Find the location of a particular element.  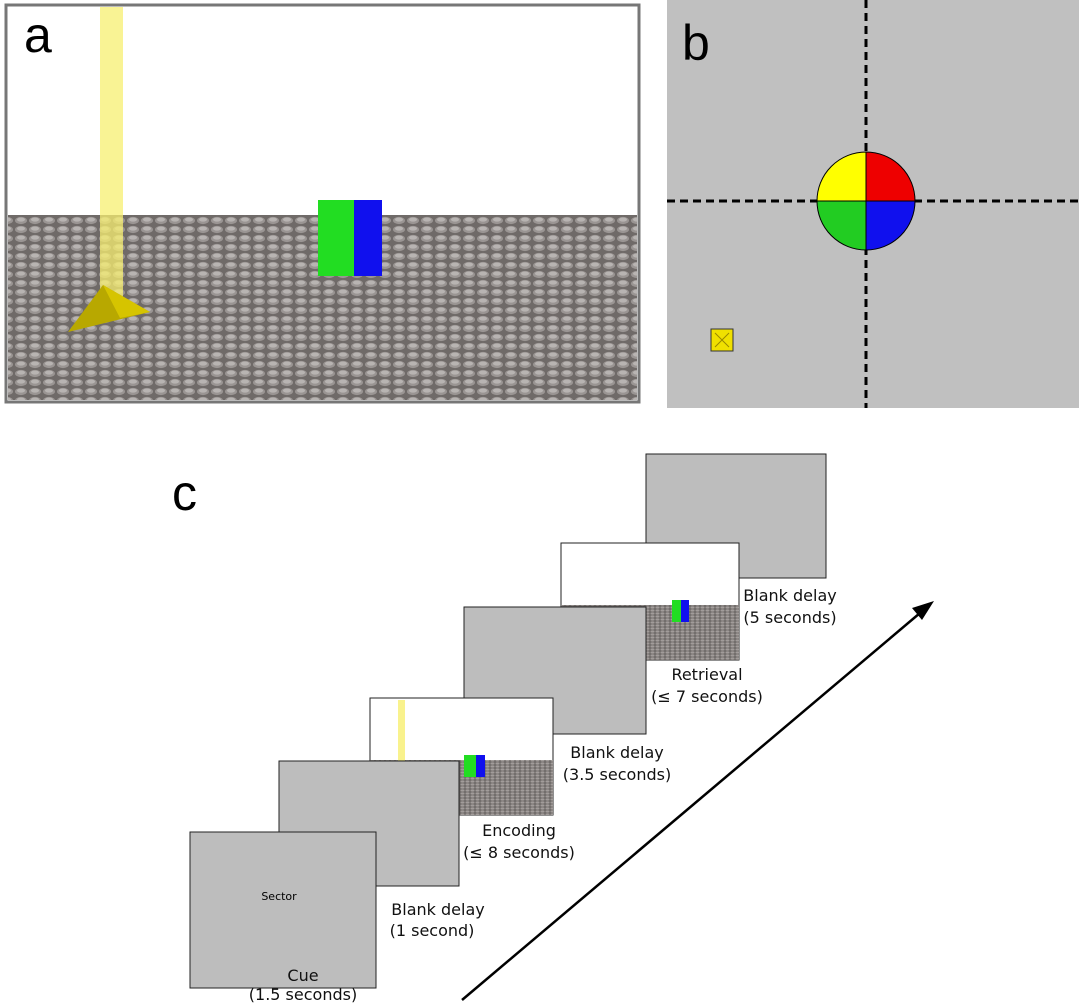

step-duration: (1.5 seconds) is located at coordinates (303, 994).